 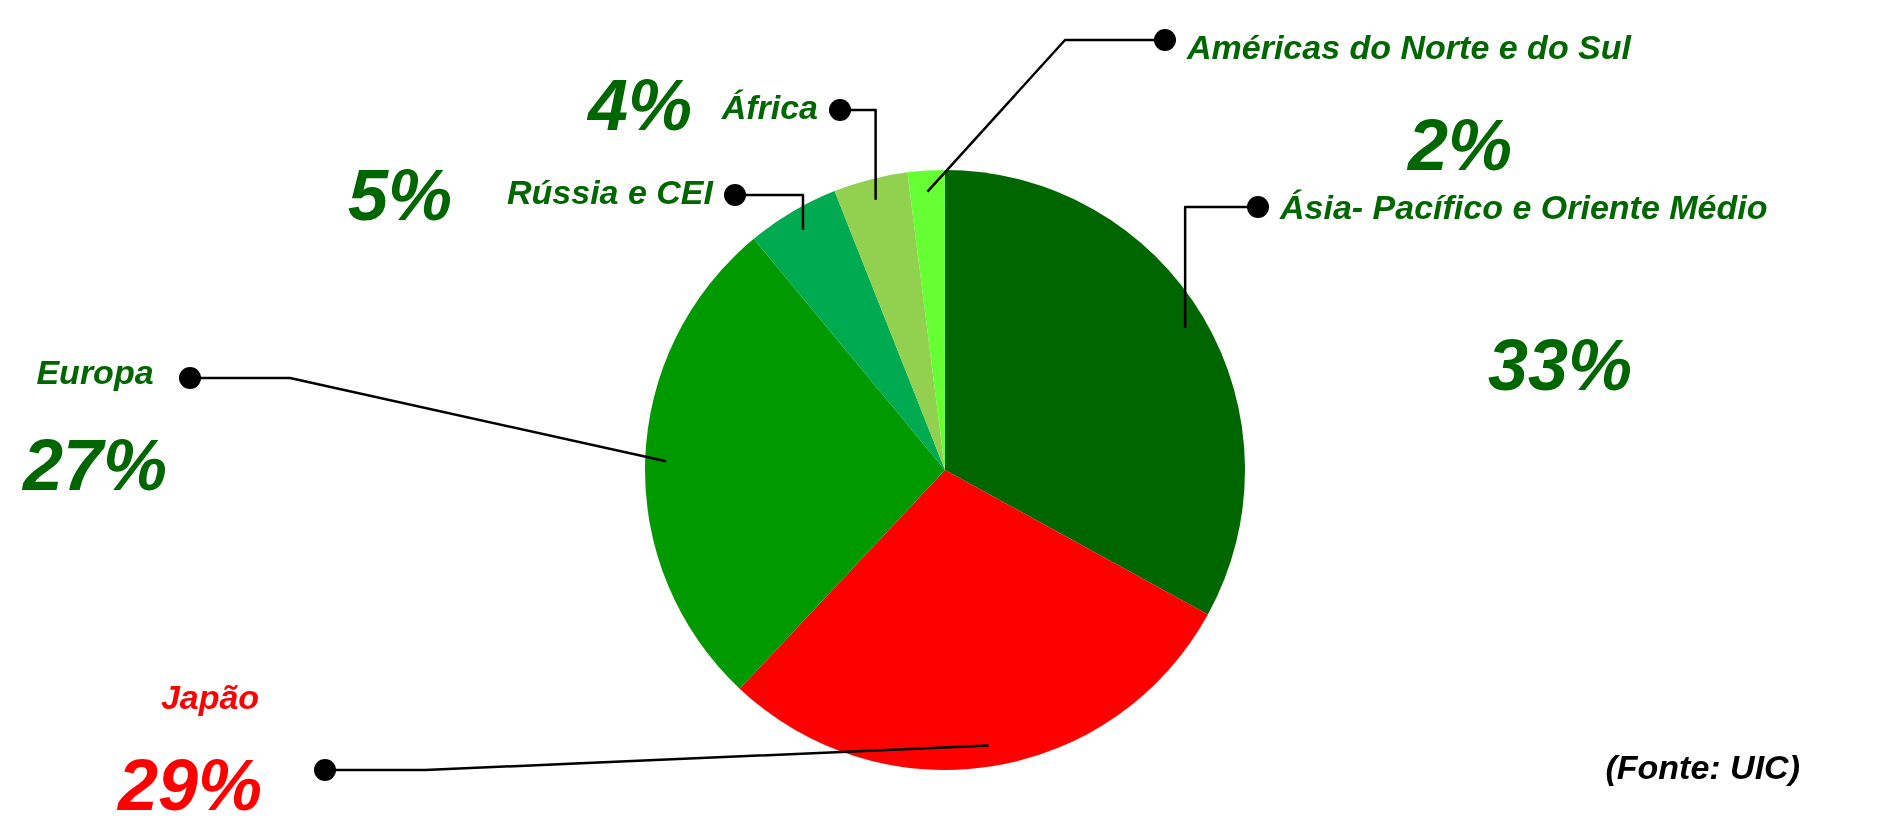 I want to click on data-label: 5%, so click(x=400, y=194).